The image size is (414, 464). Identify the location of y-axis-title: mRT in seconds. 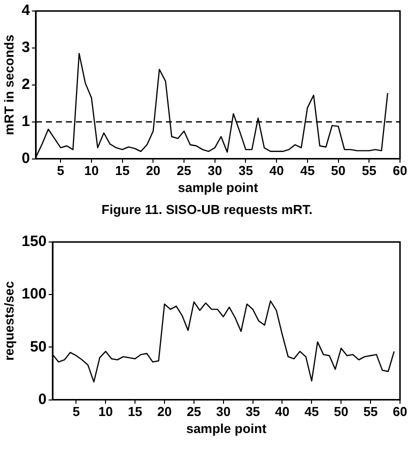
(8, 85).